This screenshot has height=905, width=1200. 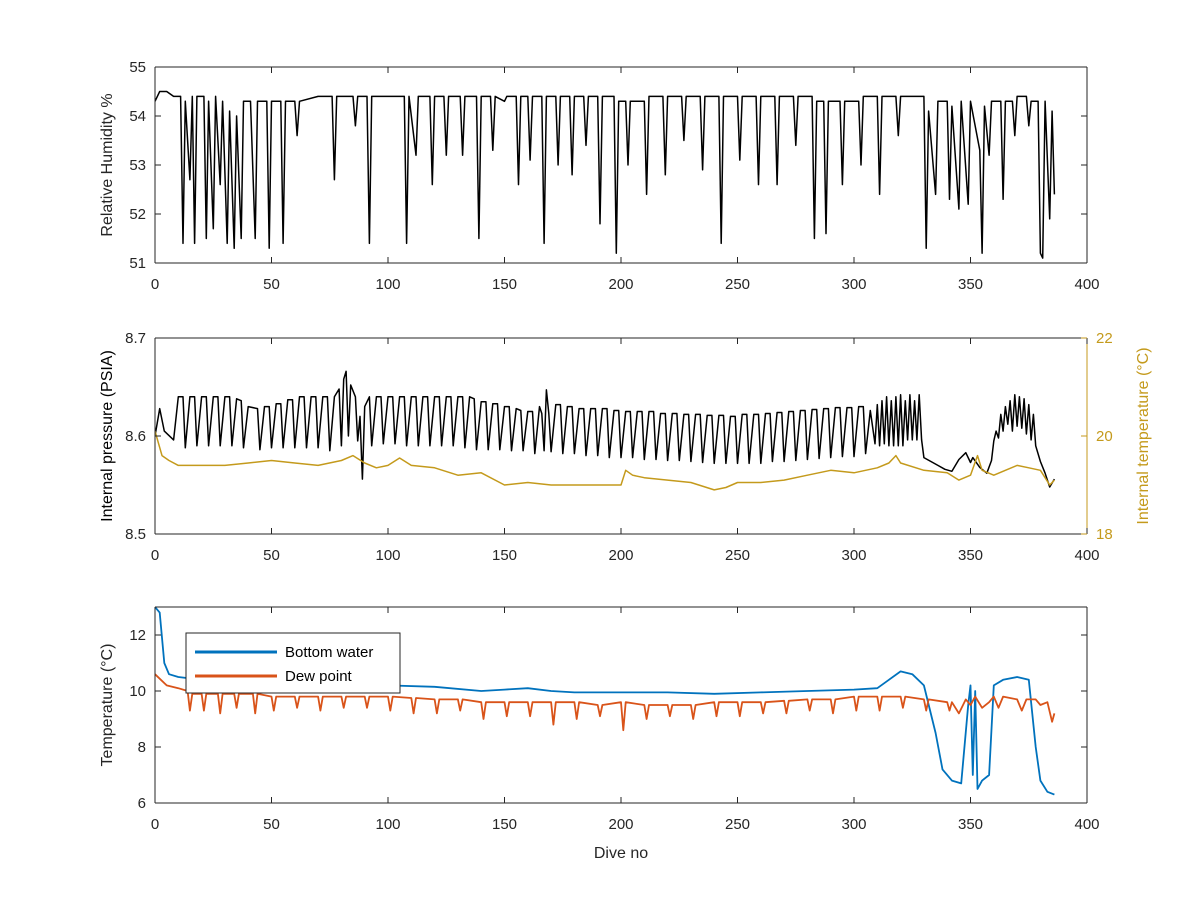 What do you see at coordinates (135, 436) in the screenshot?
I see `y-tick-label: 8.6` at bounding box center [135, 436].